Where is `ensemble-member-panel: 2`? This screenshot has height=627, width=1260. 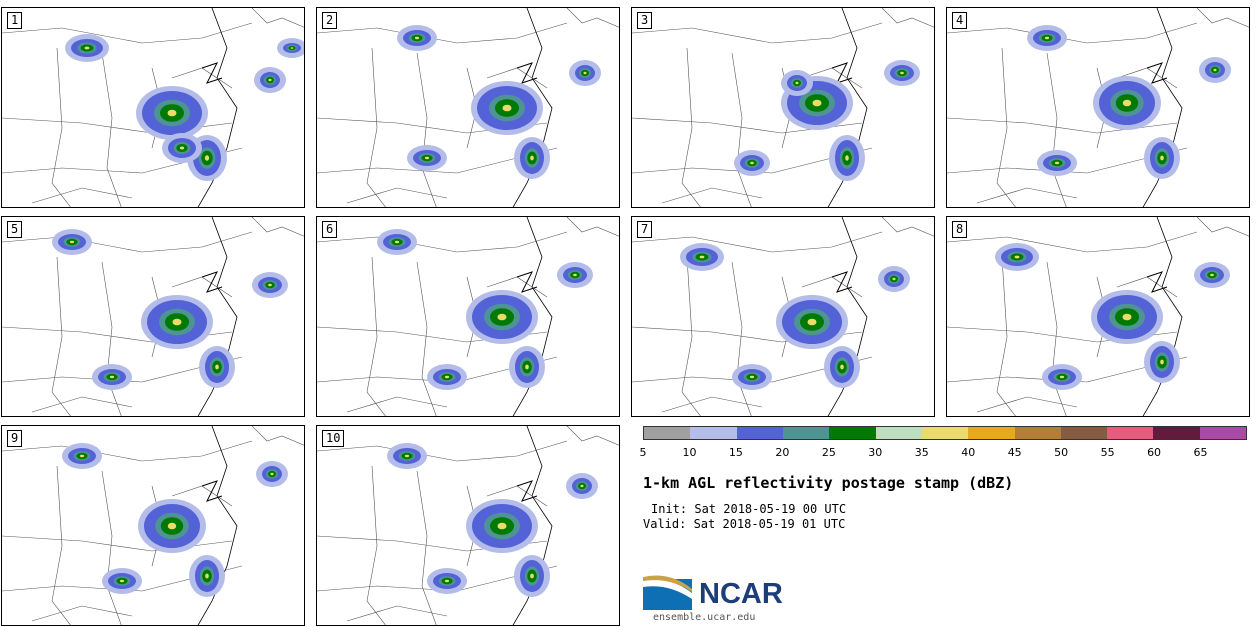
ensemble-member-panel: 2 is located at coordinates (468, 107).